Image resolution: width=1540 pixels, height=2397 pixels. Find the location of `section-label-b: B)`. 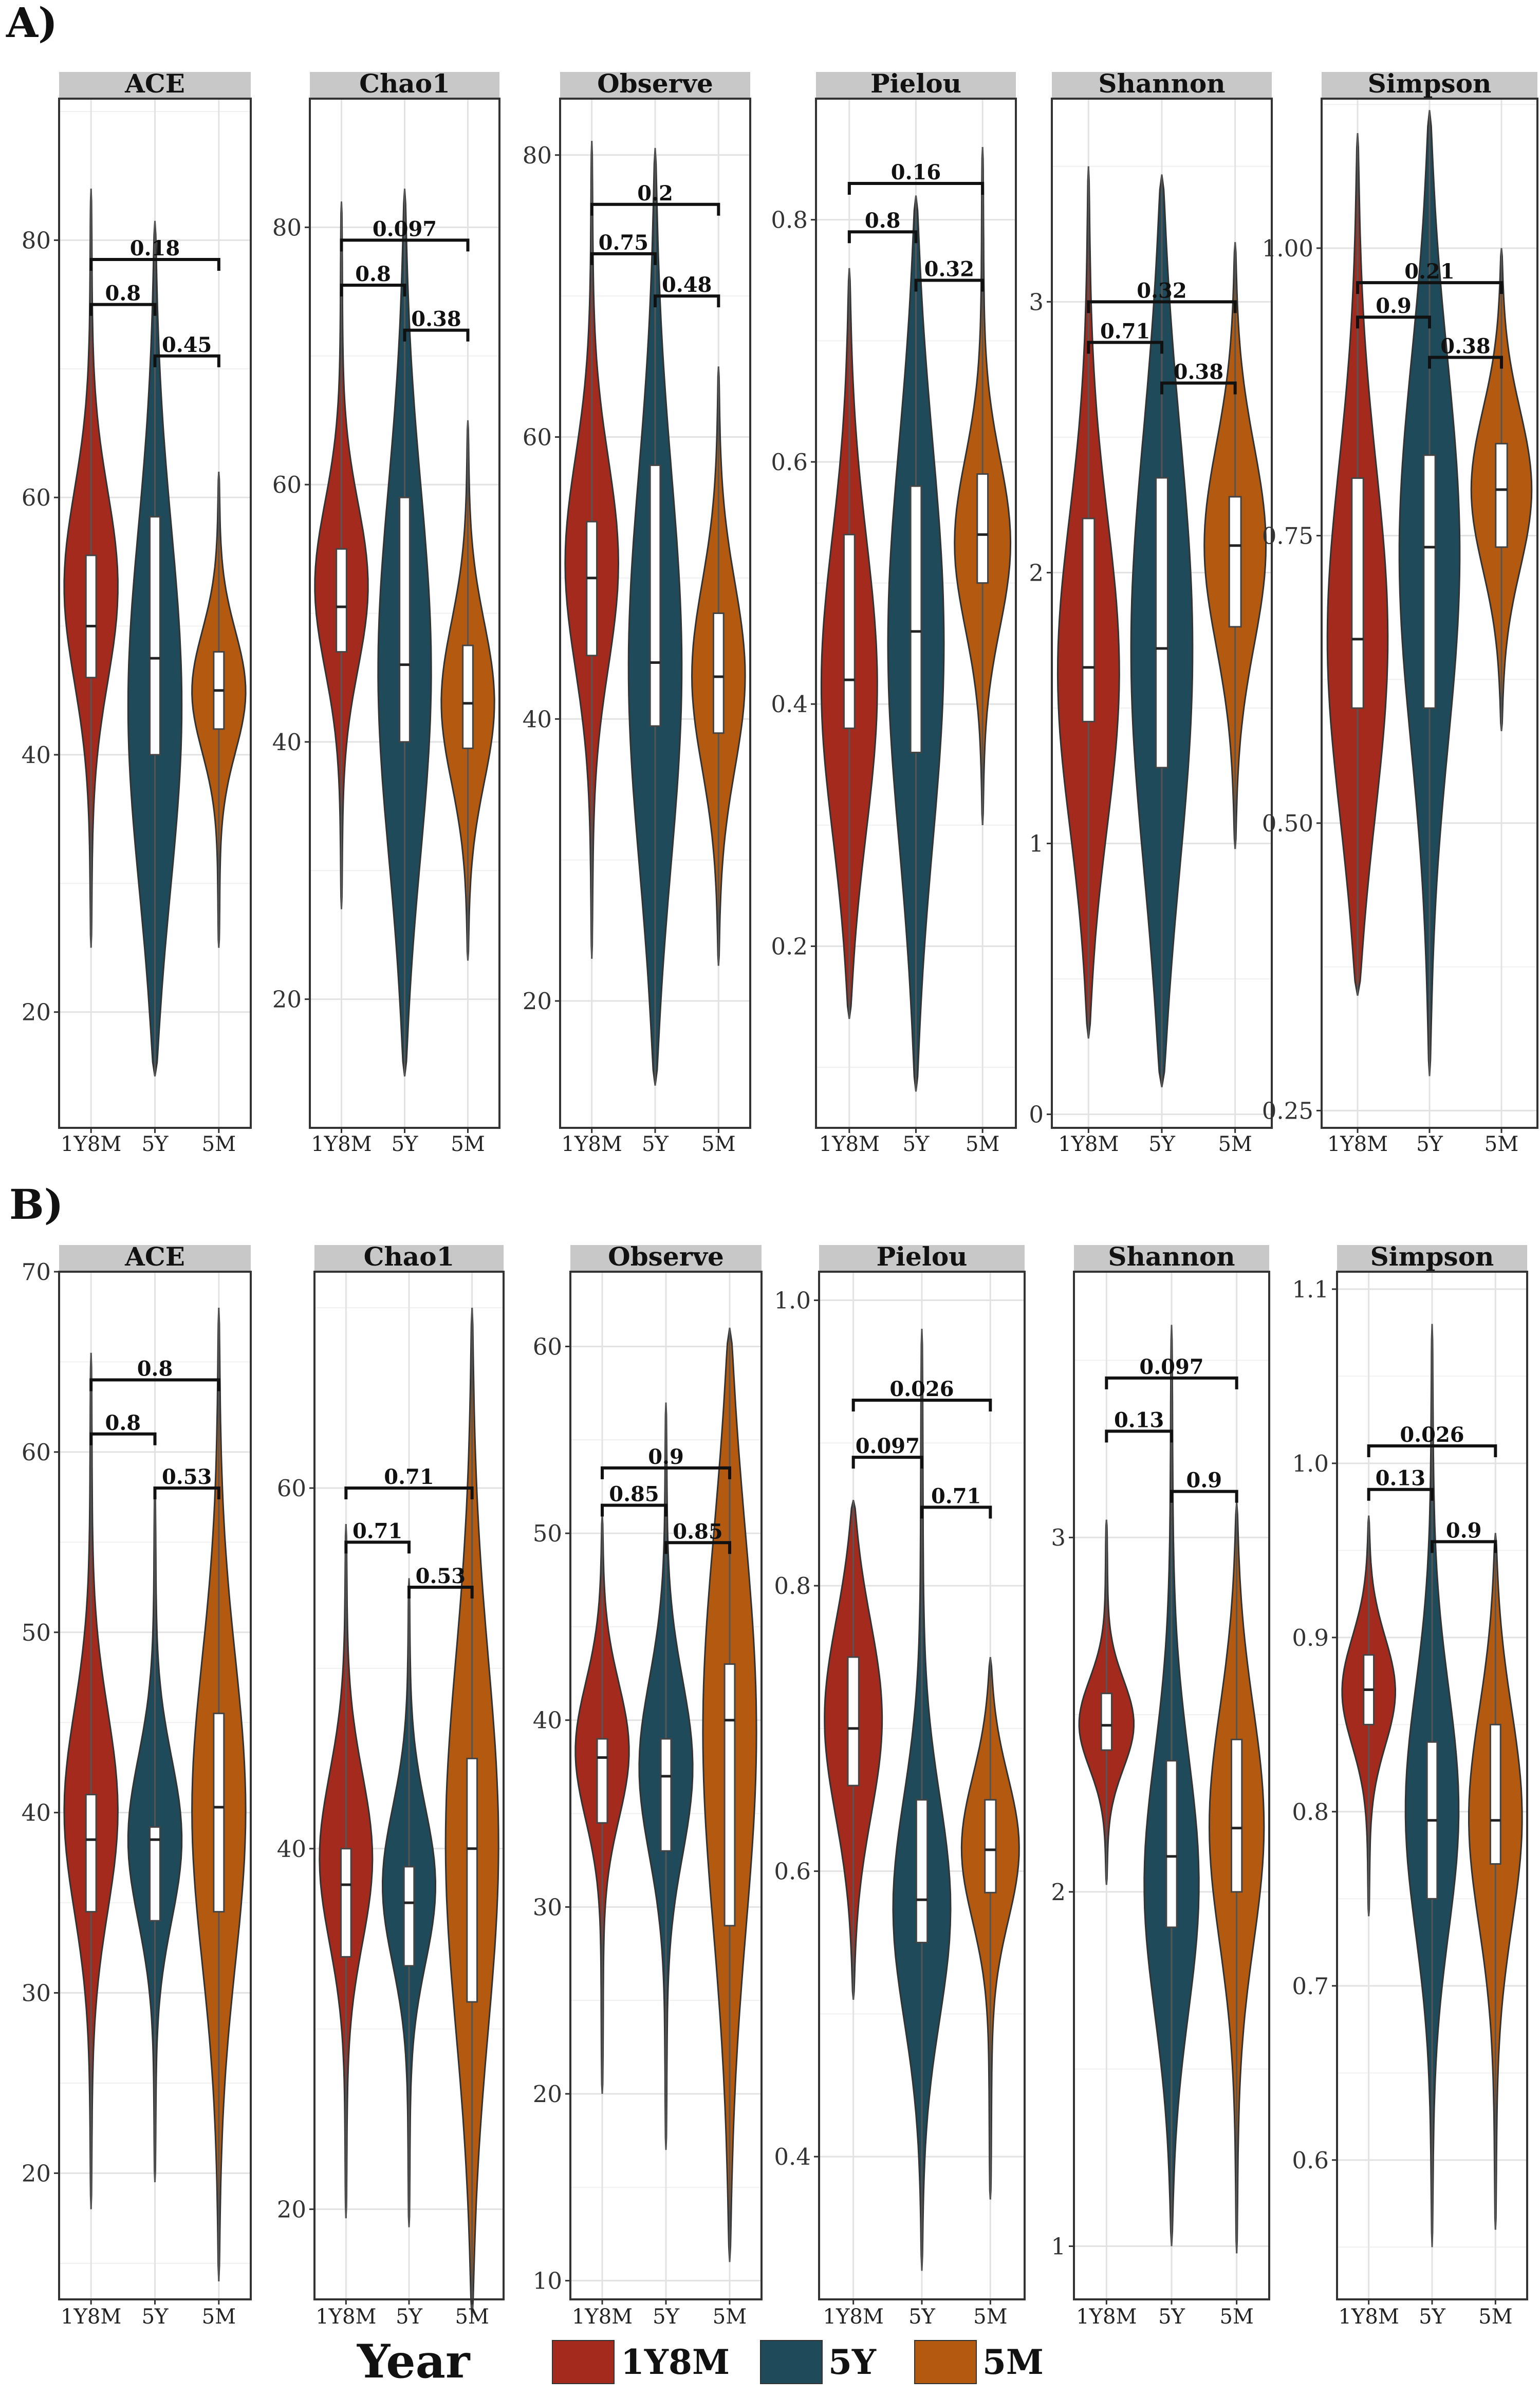

section-label-b: B) is located at coordinates (36, 1204).